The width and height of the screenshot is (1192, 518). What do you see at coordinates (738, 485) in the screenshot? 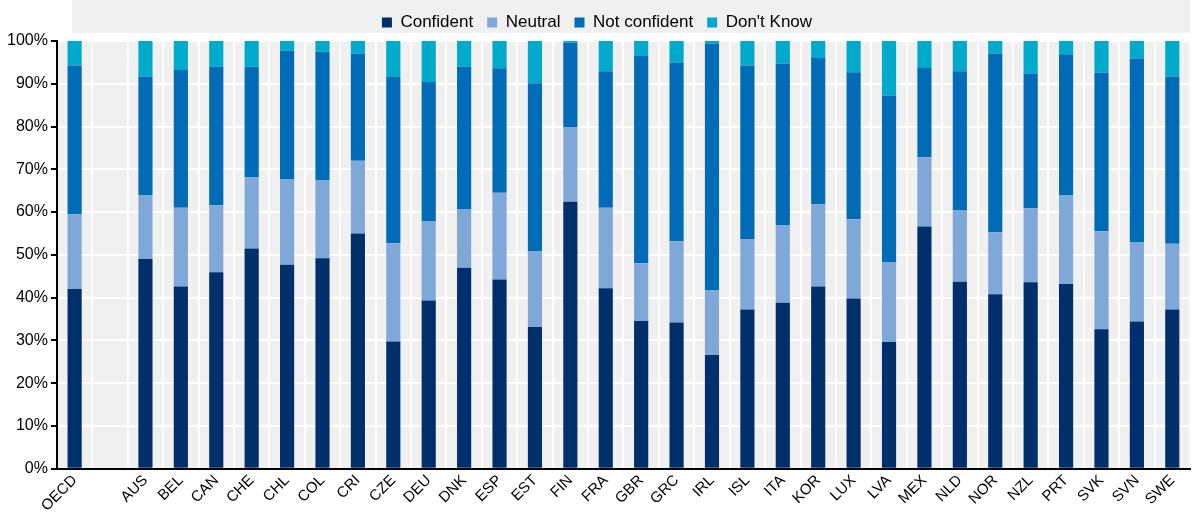
I see `x-tick-label: ISL` at bounding box center [738, 485].